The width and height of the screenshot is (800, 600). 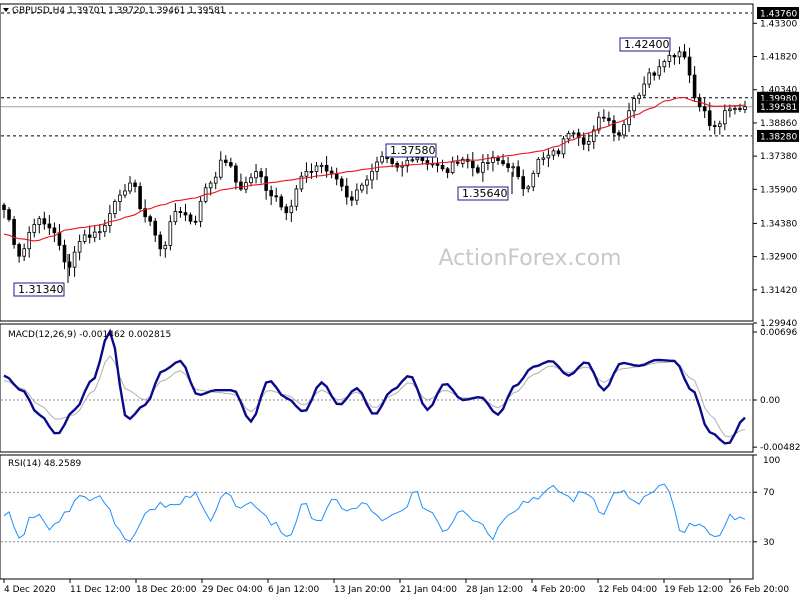 I want to click on dropdown-triangle-icon, so click(x=6, y=10).